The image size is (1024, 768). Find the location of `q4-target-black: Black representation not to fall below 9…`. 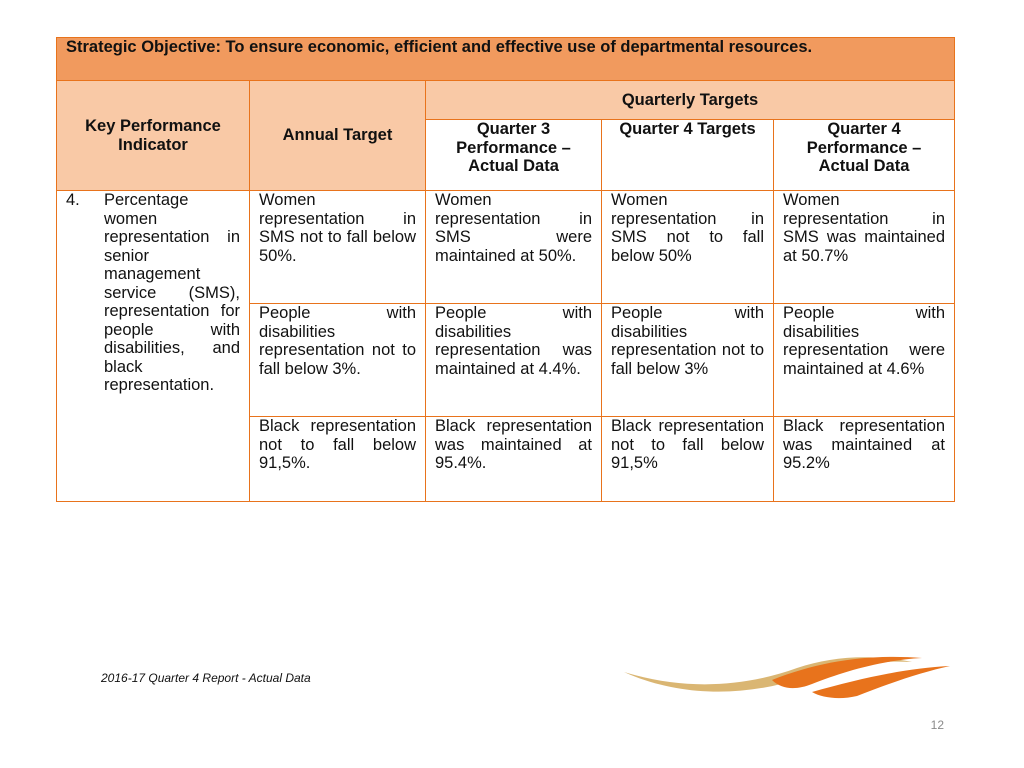

q4-target-black: Black representation not to fall below 9… is located at coordinates (687, 459).